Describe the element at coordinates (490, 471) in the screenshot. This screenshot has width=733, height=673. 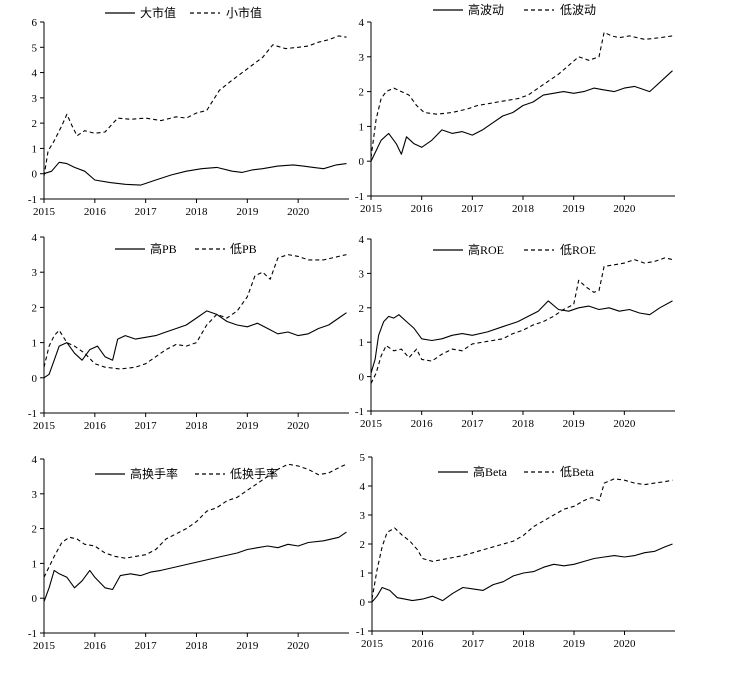
I see `legend-label: 高Beta` at that location.